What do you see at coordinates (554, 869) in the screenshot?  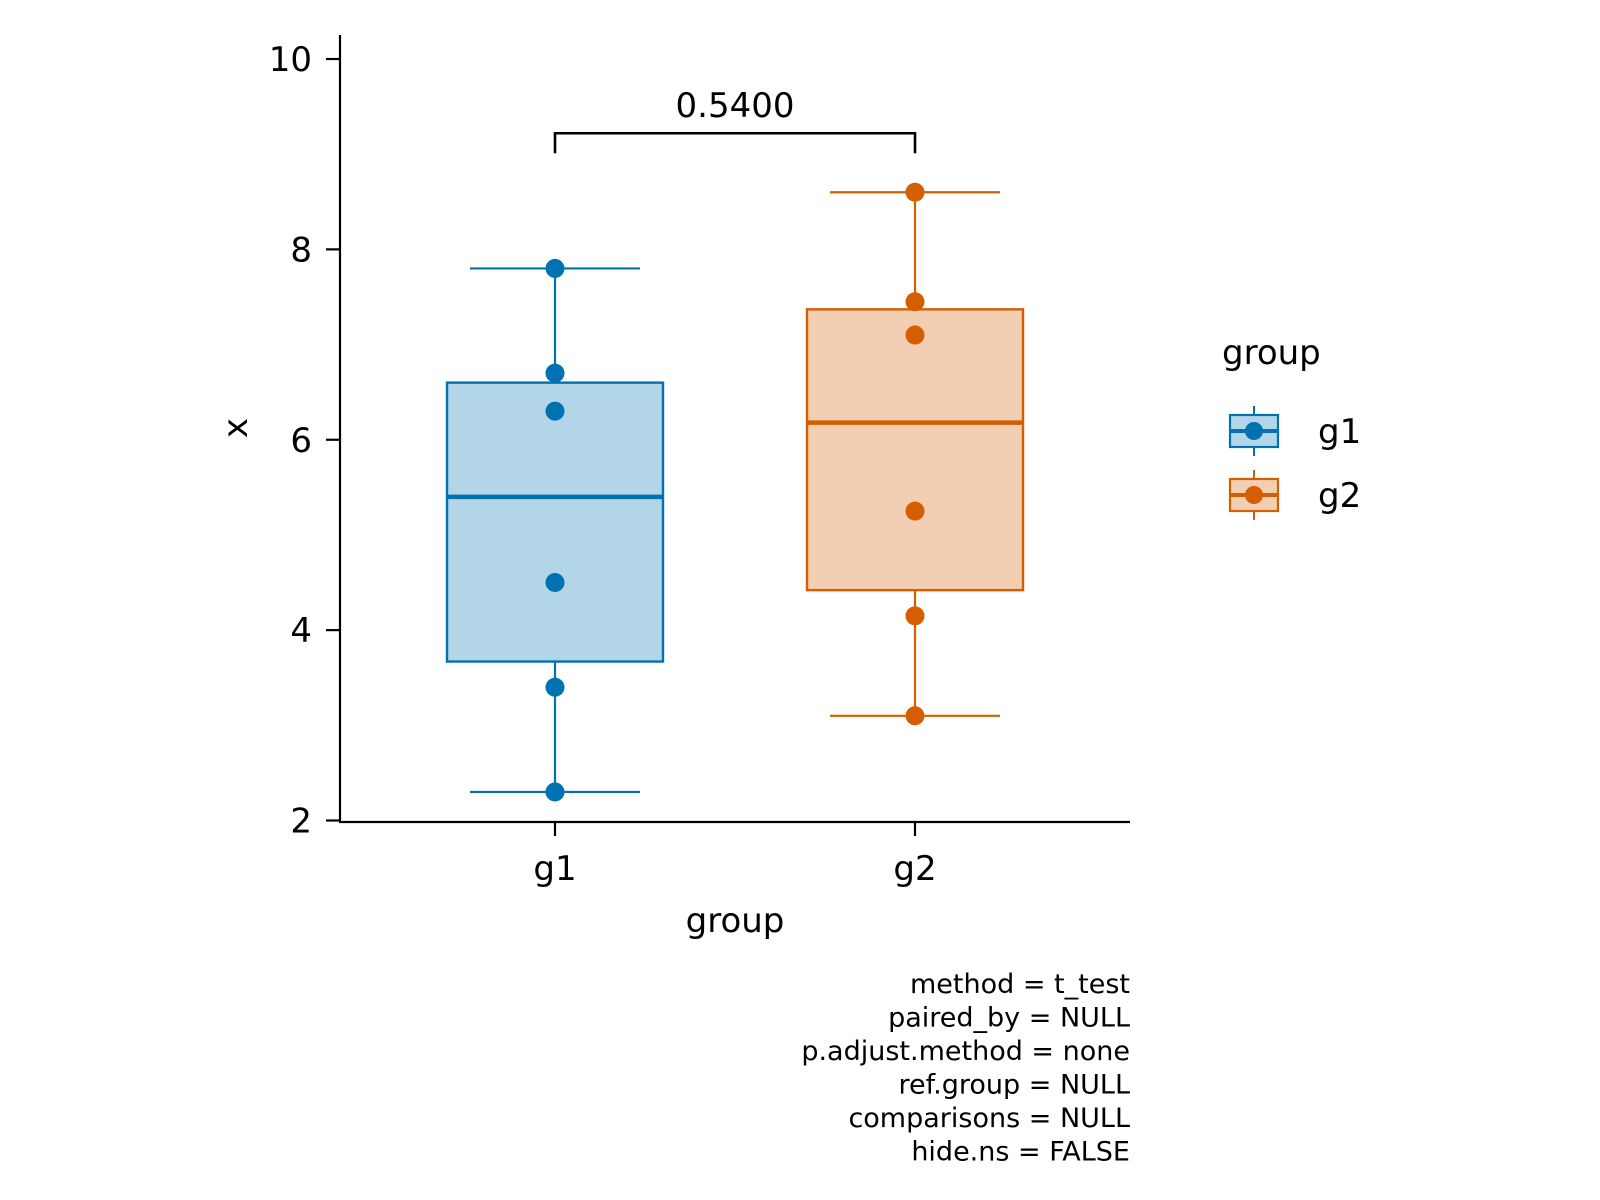 I see `x-tick-label: g1` at bounding box center [554, 869].